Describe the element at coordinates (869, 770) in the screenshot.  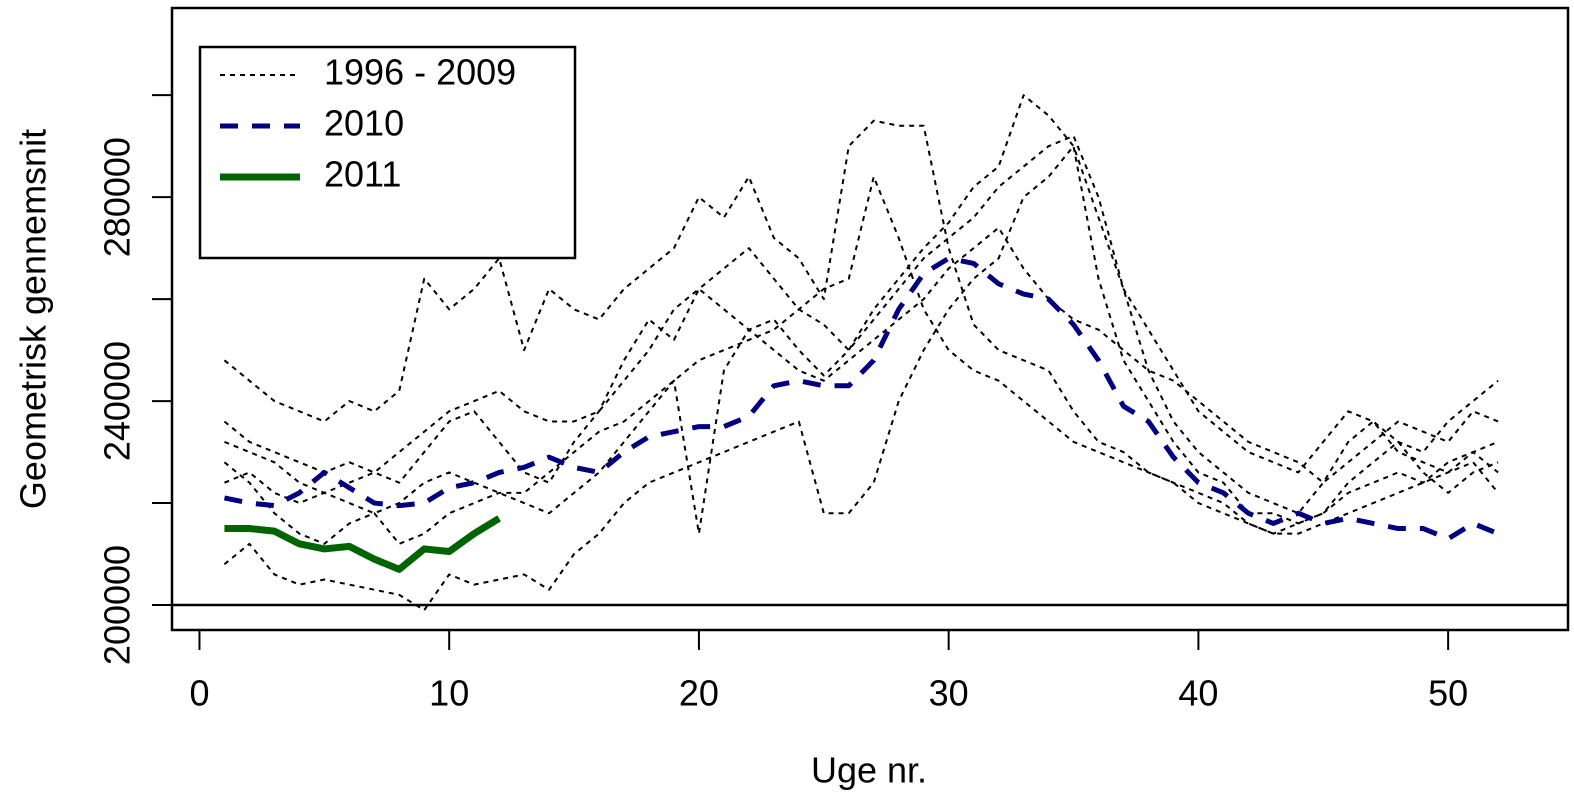
I see `x-axis-label: Uge nr.` at that location.